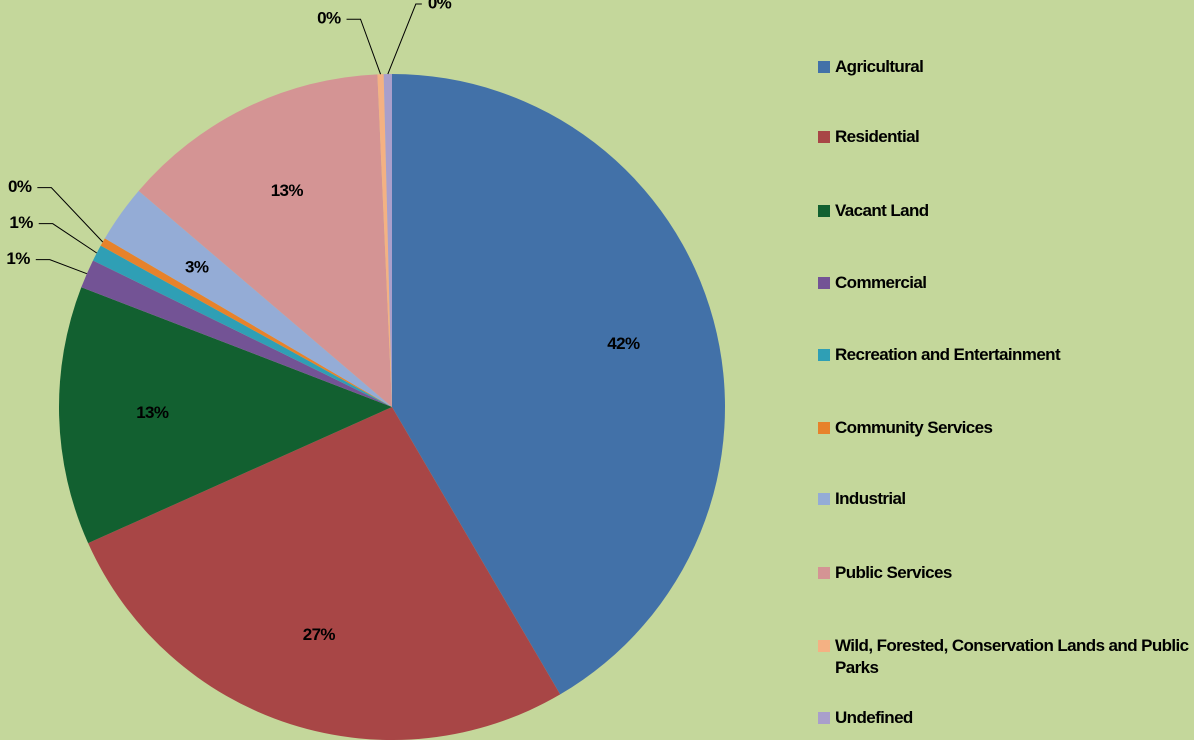  What do you see at coordinates (874, 717) in the screenshot?
I see `legend-label: Undefined` at bounding box center [874, 717].